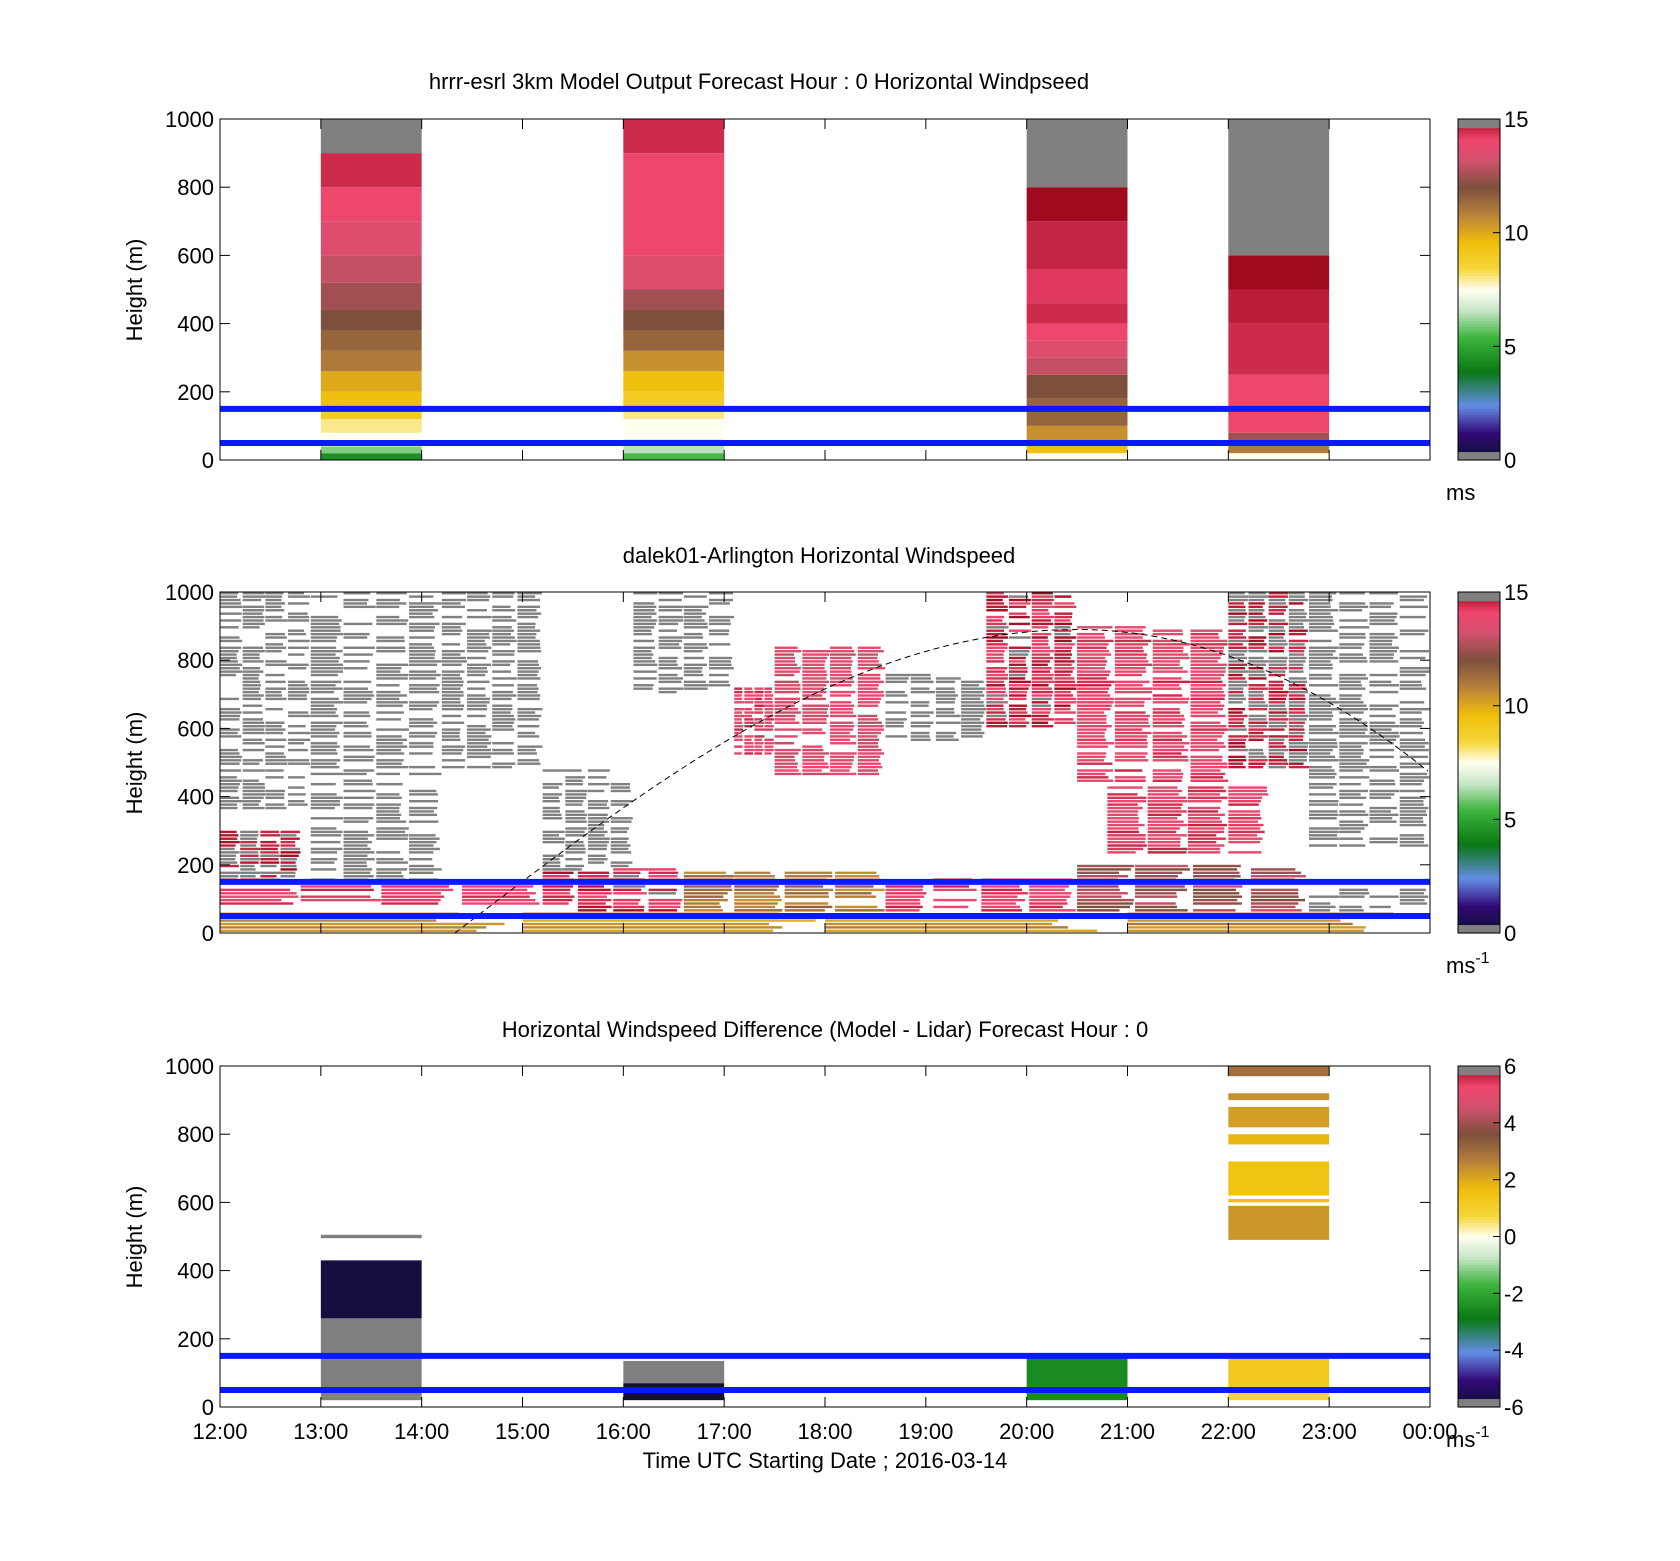 The height and width of the screenshot is (1561, 1680). What do you see at coordinates (825, 1460) in the screenshot?
I see `x-axis-label: Time UTC Starting Date ; 2016-03-14` at bounding box center [825, 1460].